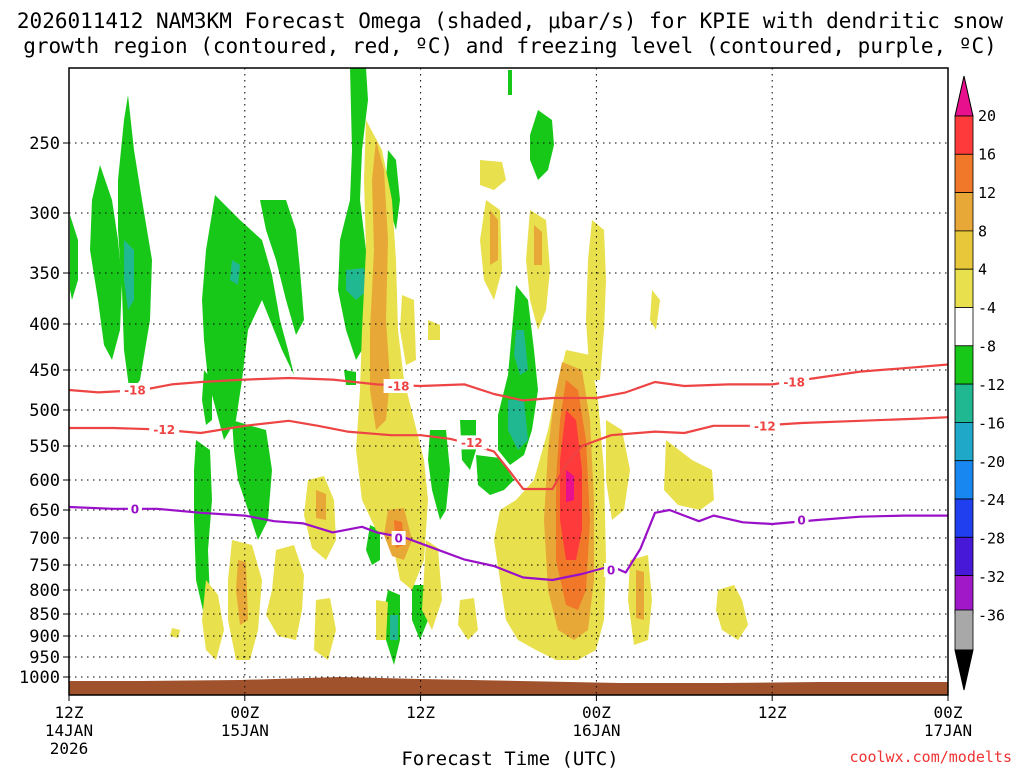 The image size is (1024, 768). I want to click on y-tick-label: 750, so click(44, 566).